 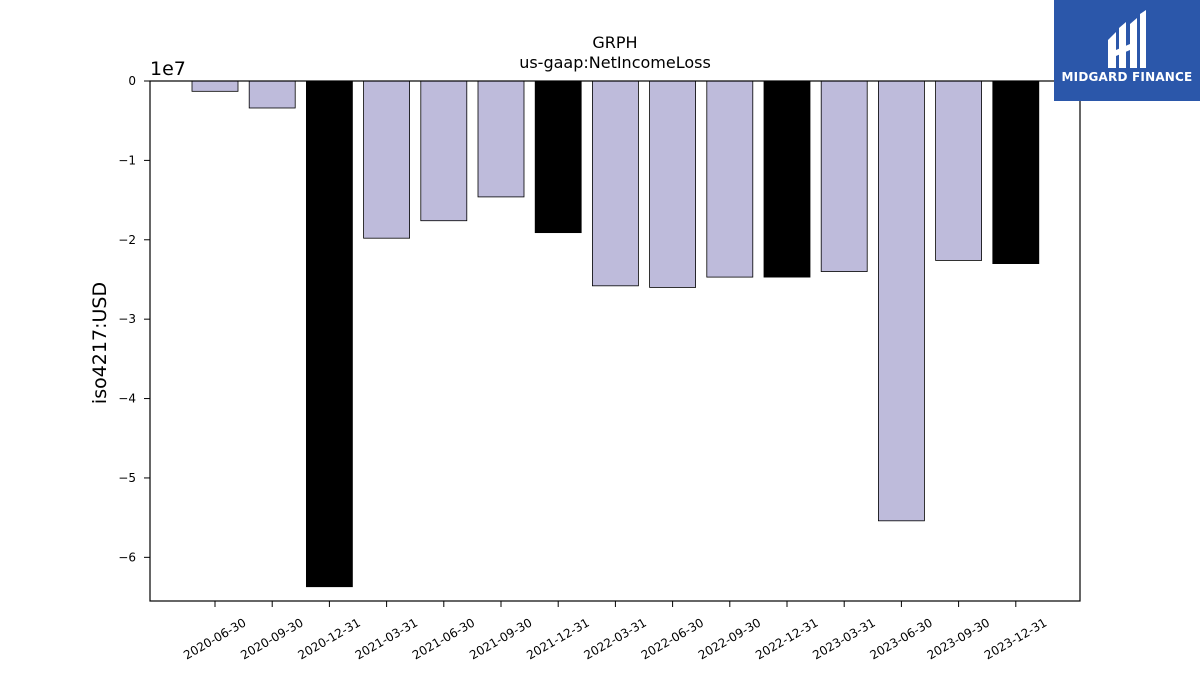 I want to click on y-tick-label: −5, so click(x=127, y=478).